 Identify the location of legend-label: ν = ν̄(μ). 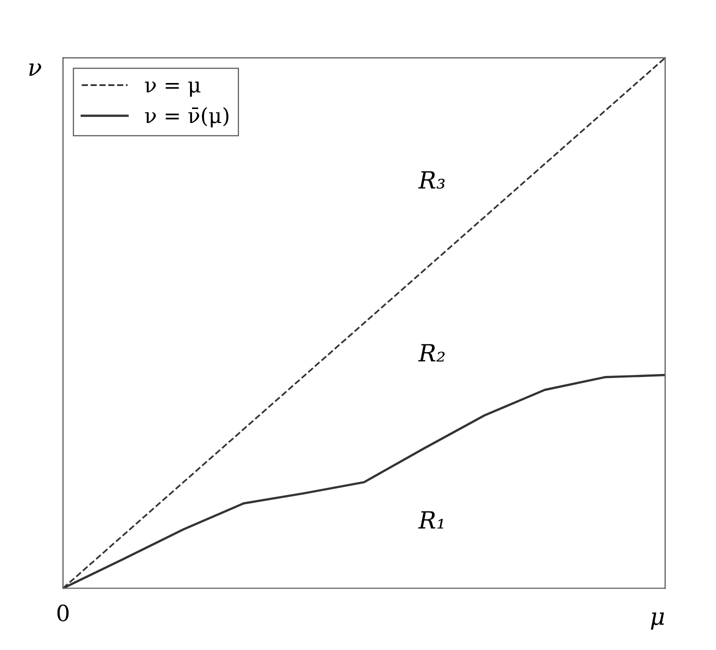
(186, 117).